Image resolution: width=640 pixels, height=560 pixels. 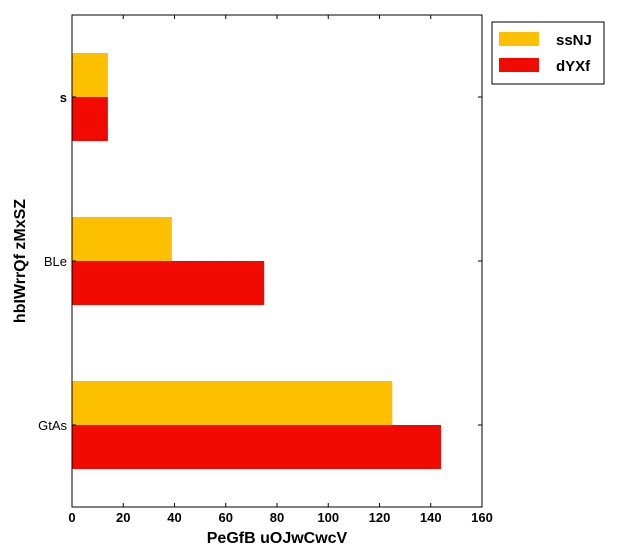 What do you see at coordinates (256, 447) in the screenshot?
I see `bar-dYXf-GtAs` at bounding box center [256, 447].